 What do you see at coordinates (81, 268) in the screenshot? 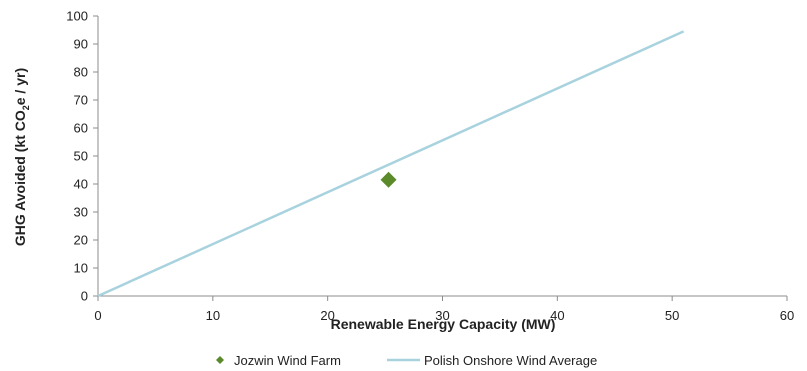
I see `y-tick-label: 10` at bounding box center [81, 268].